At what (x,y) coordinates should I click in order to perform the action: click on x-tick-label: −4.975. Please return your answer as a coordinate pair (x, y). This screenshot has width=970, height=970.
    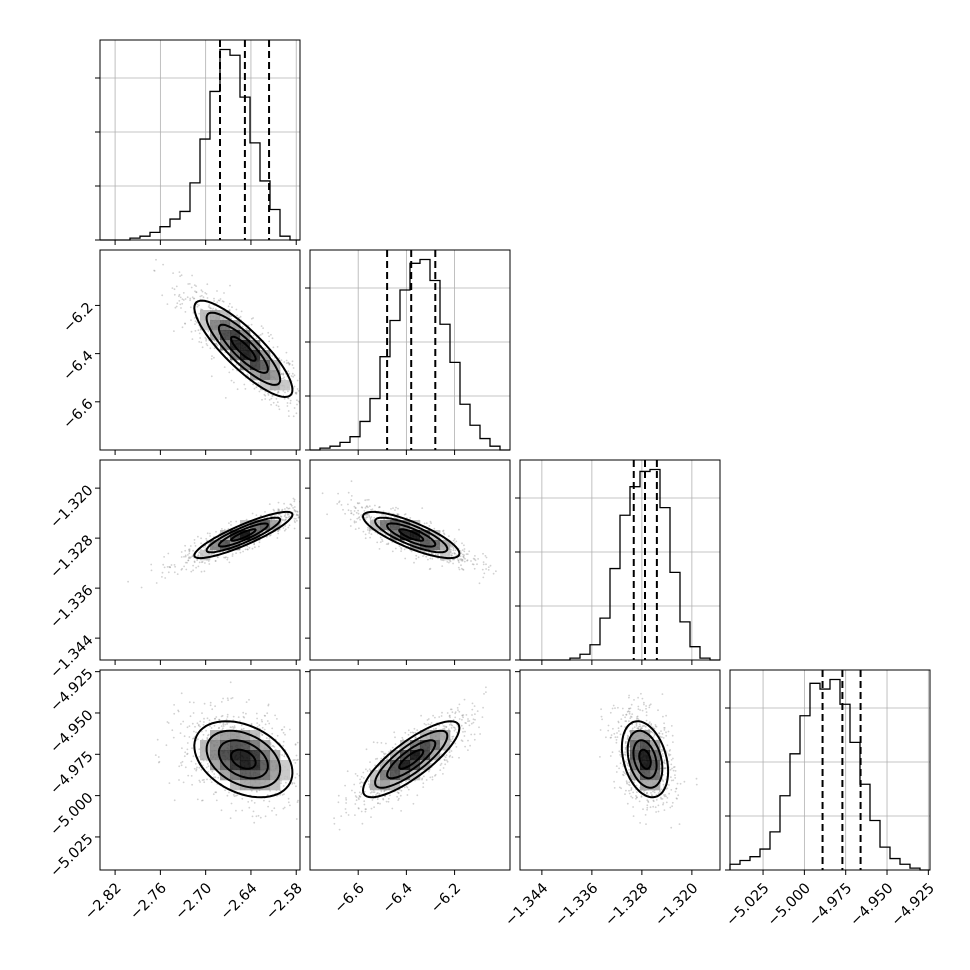
    Looking at the image, I should click on (830, 904).